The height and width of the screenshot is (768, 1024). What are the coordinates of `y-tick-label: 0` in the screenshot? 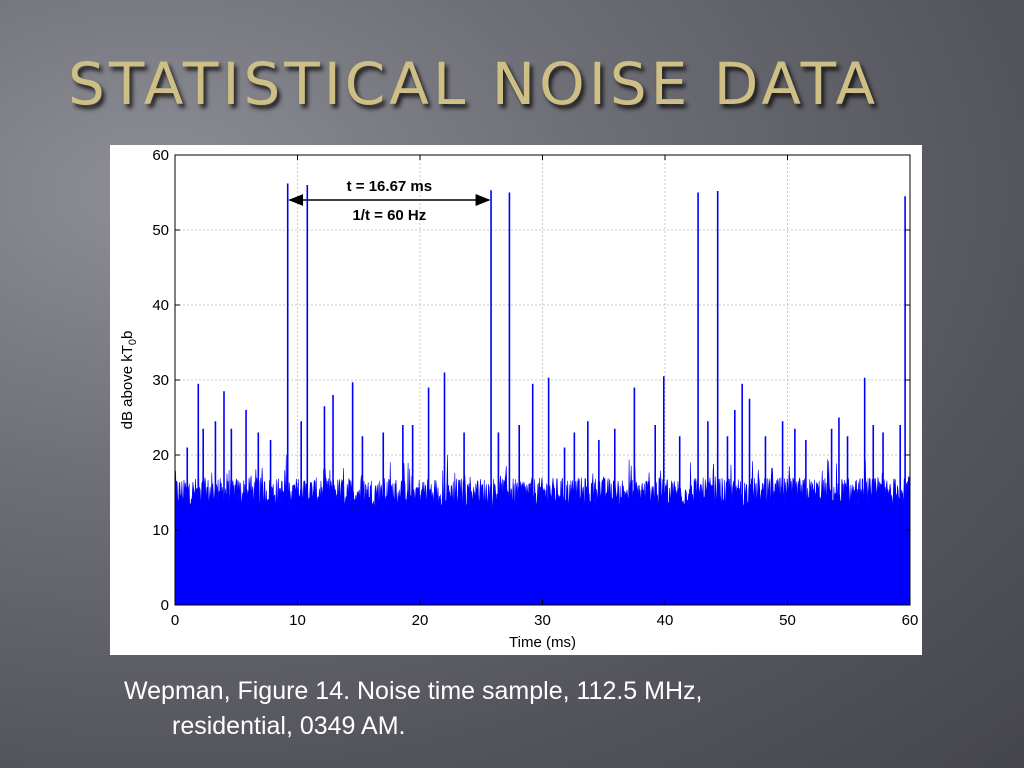 It's located at (165, 605).